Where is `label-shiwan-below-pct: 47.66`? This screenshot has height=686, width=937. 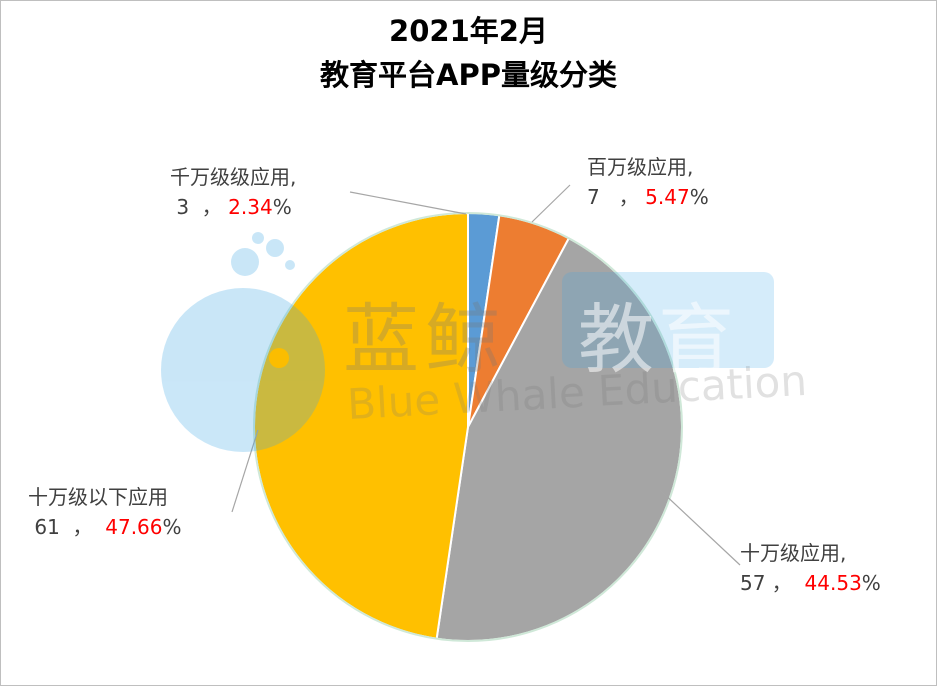
label-shiwan-below-pct: 47.66 is located at coordinates (134, 527).